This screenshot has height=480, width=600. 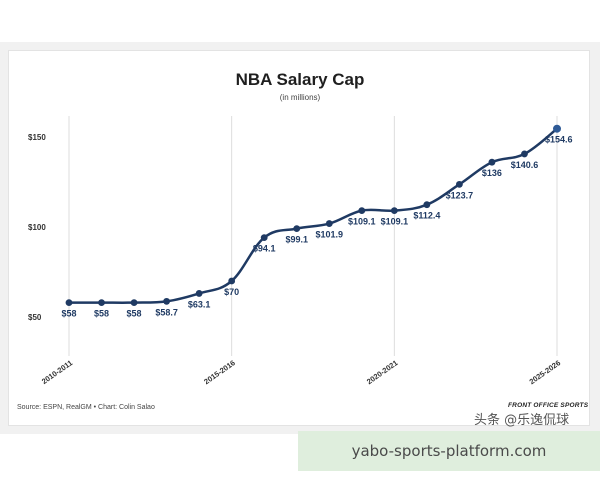 I want to click on data-label: $101.9, so click(x=330, y=235).